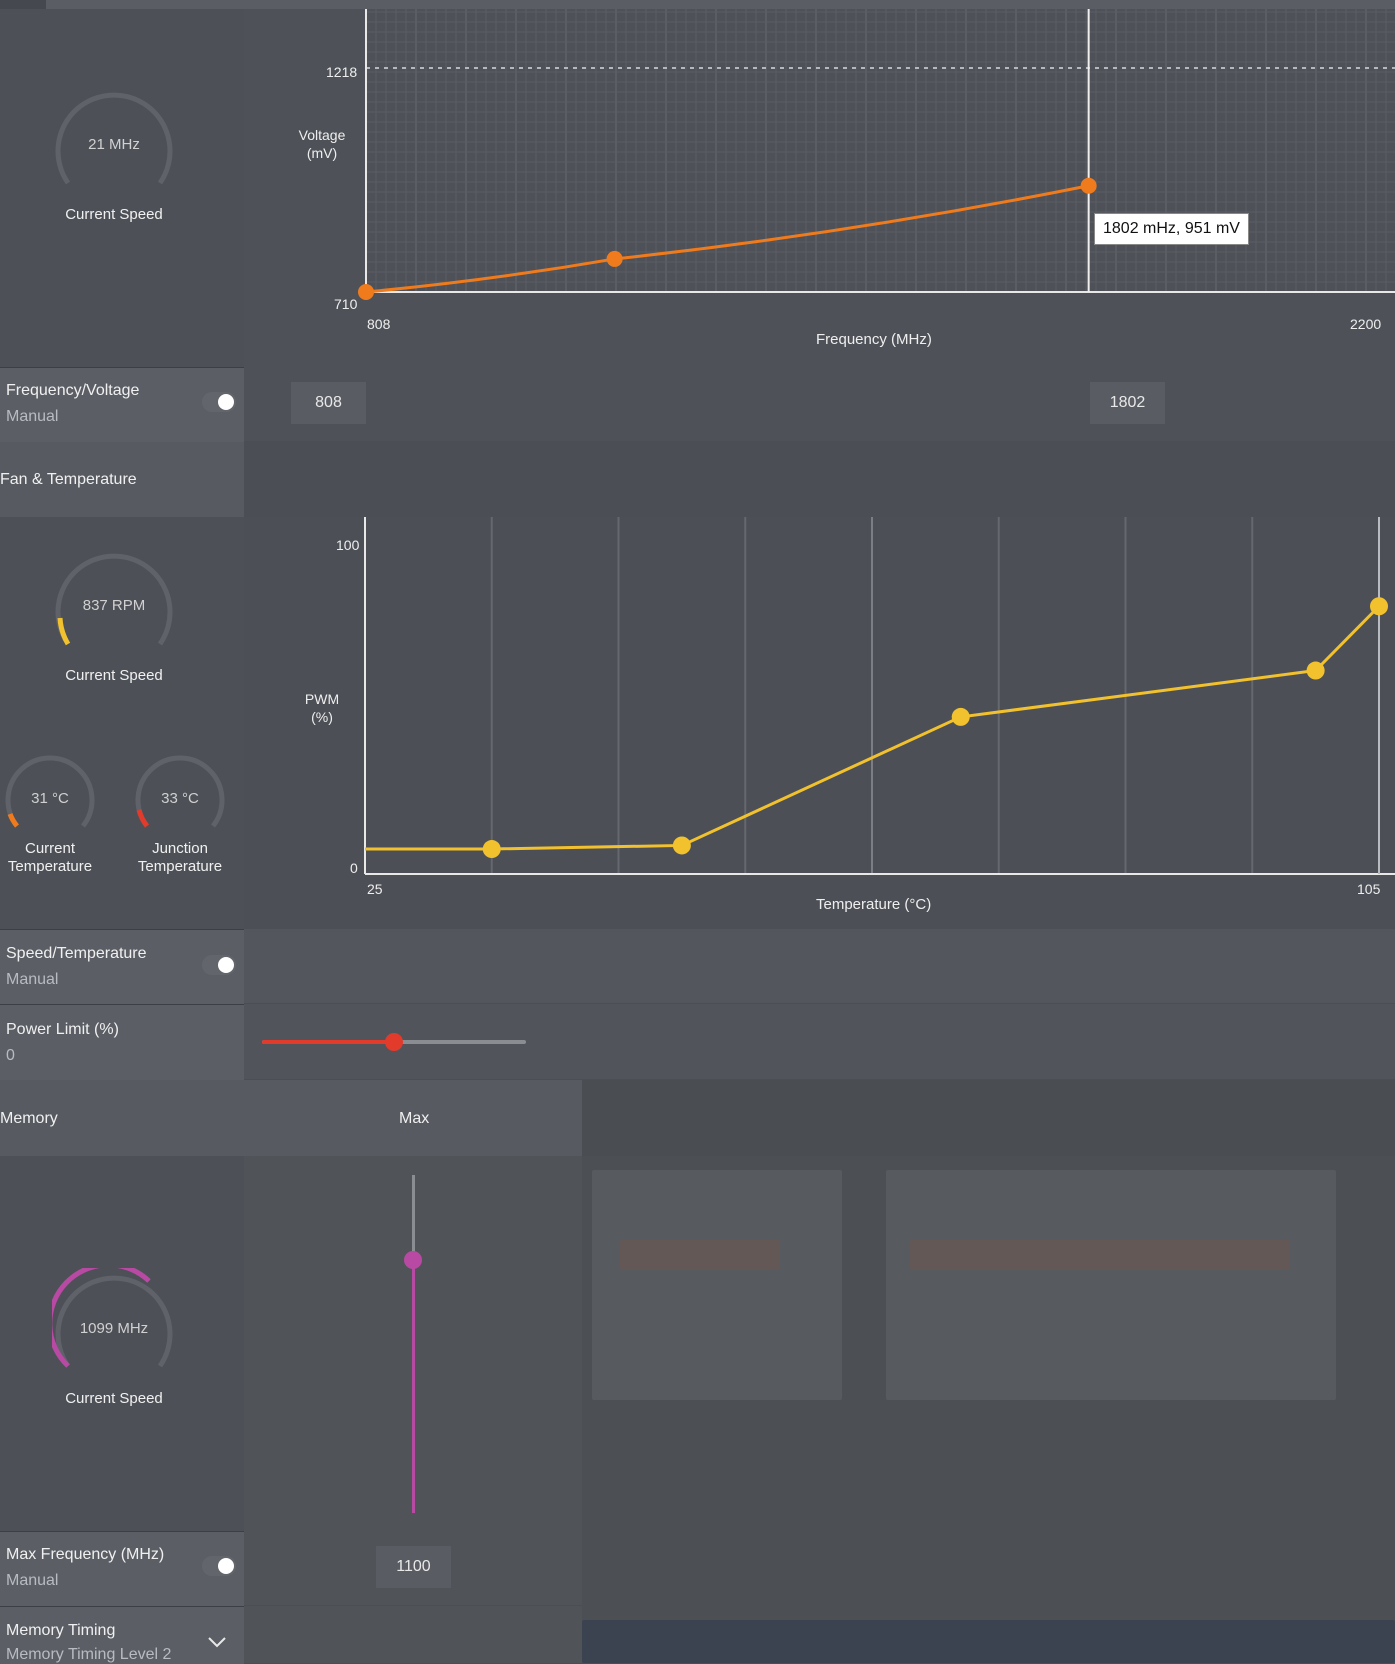 The height and width of the screenshot is (1664, 1395). I want to click on voltage-y-label-1: Voltage, so click(322, 135).